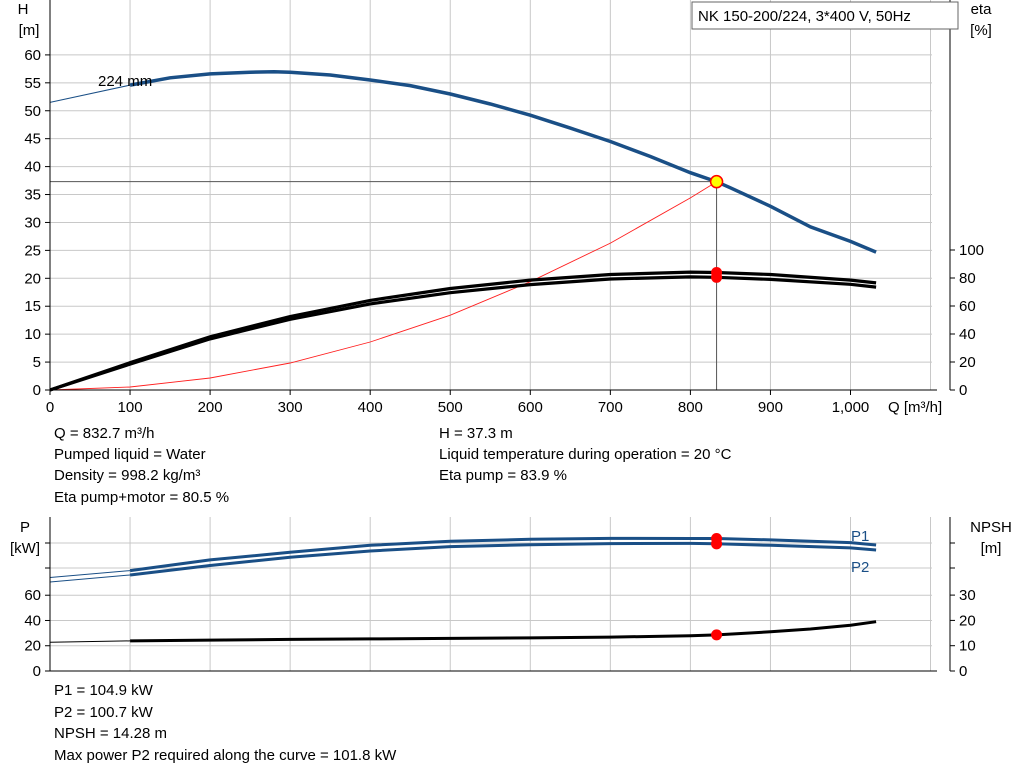 This screenshot has width=1024, height=781. I want to click on npsh-marker, so click(717, 635).